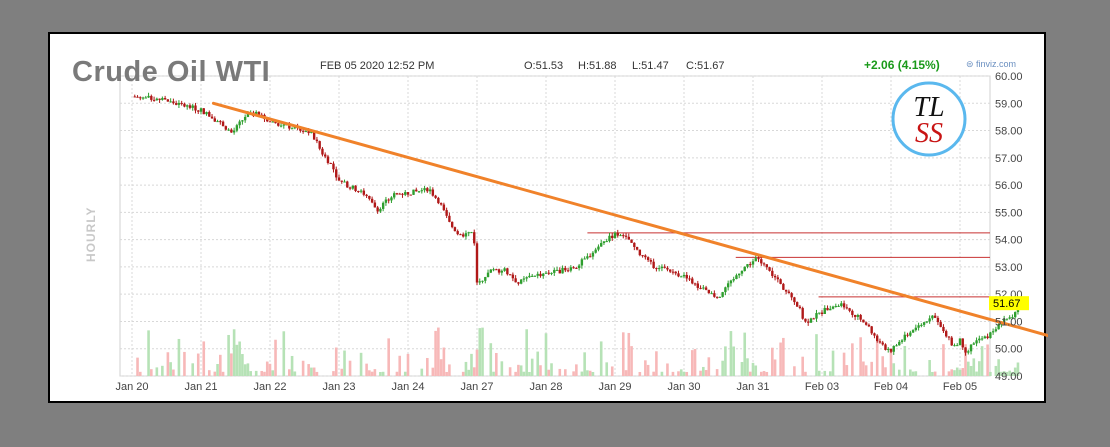 The width and height of the screenshot is (1110, 447). I want to click on x-tick-label: Jan 21, so click(200, 387).